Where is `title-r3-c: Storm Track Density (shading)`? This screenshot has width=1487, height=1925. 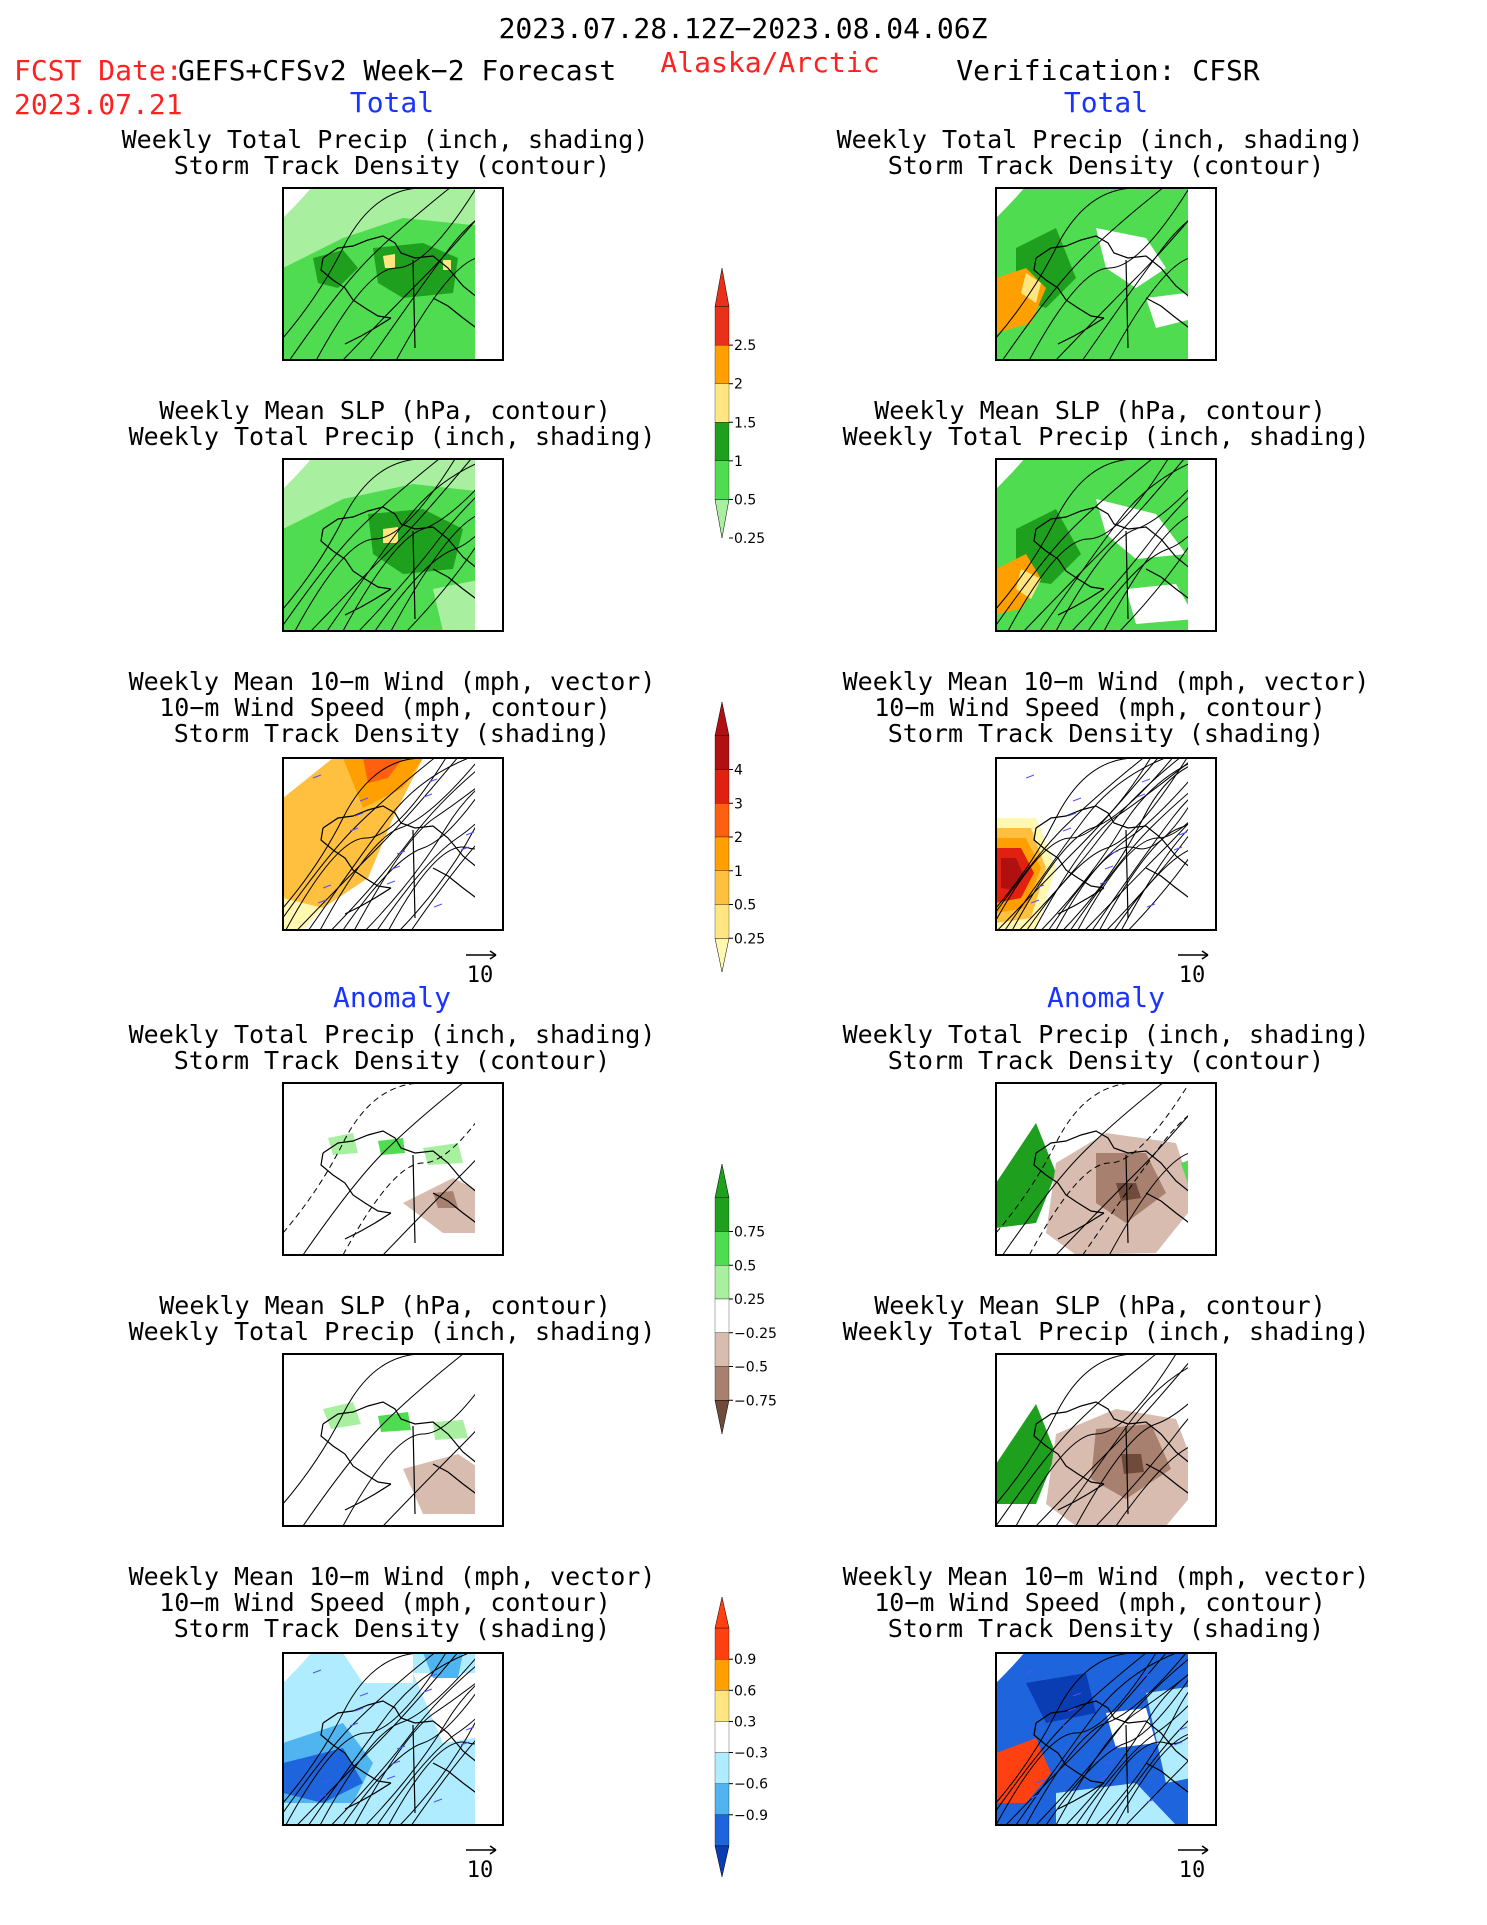
title-r3-c: Storm Track Density (shading) is located at coordinates (1106, 733).